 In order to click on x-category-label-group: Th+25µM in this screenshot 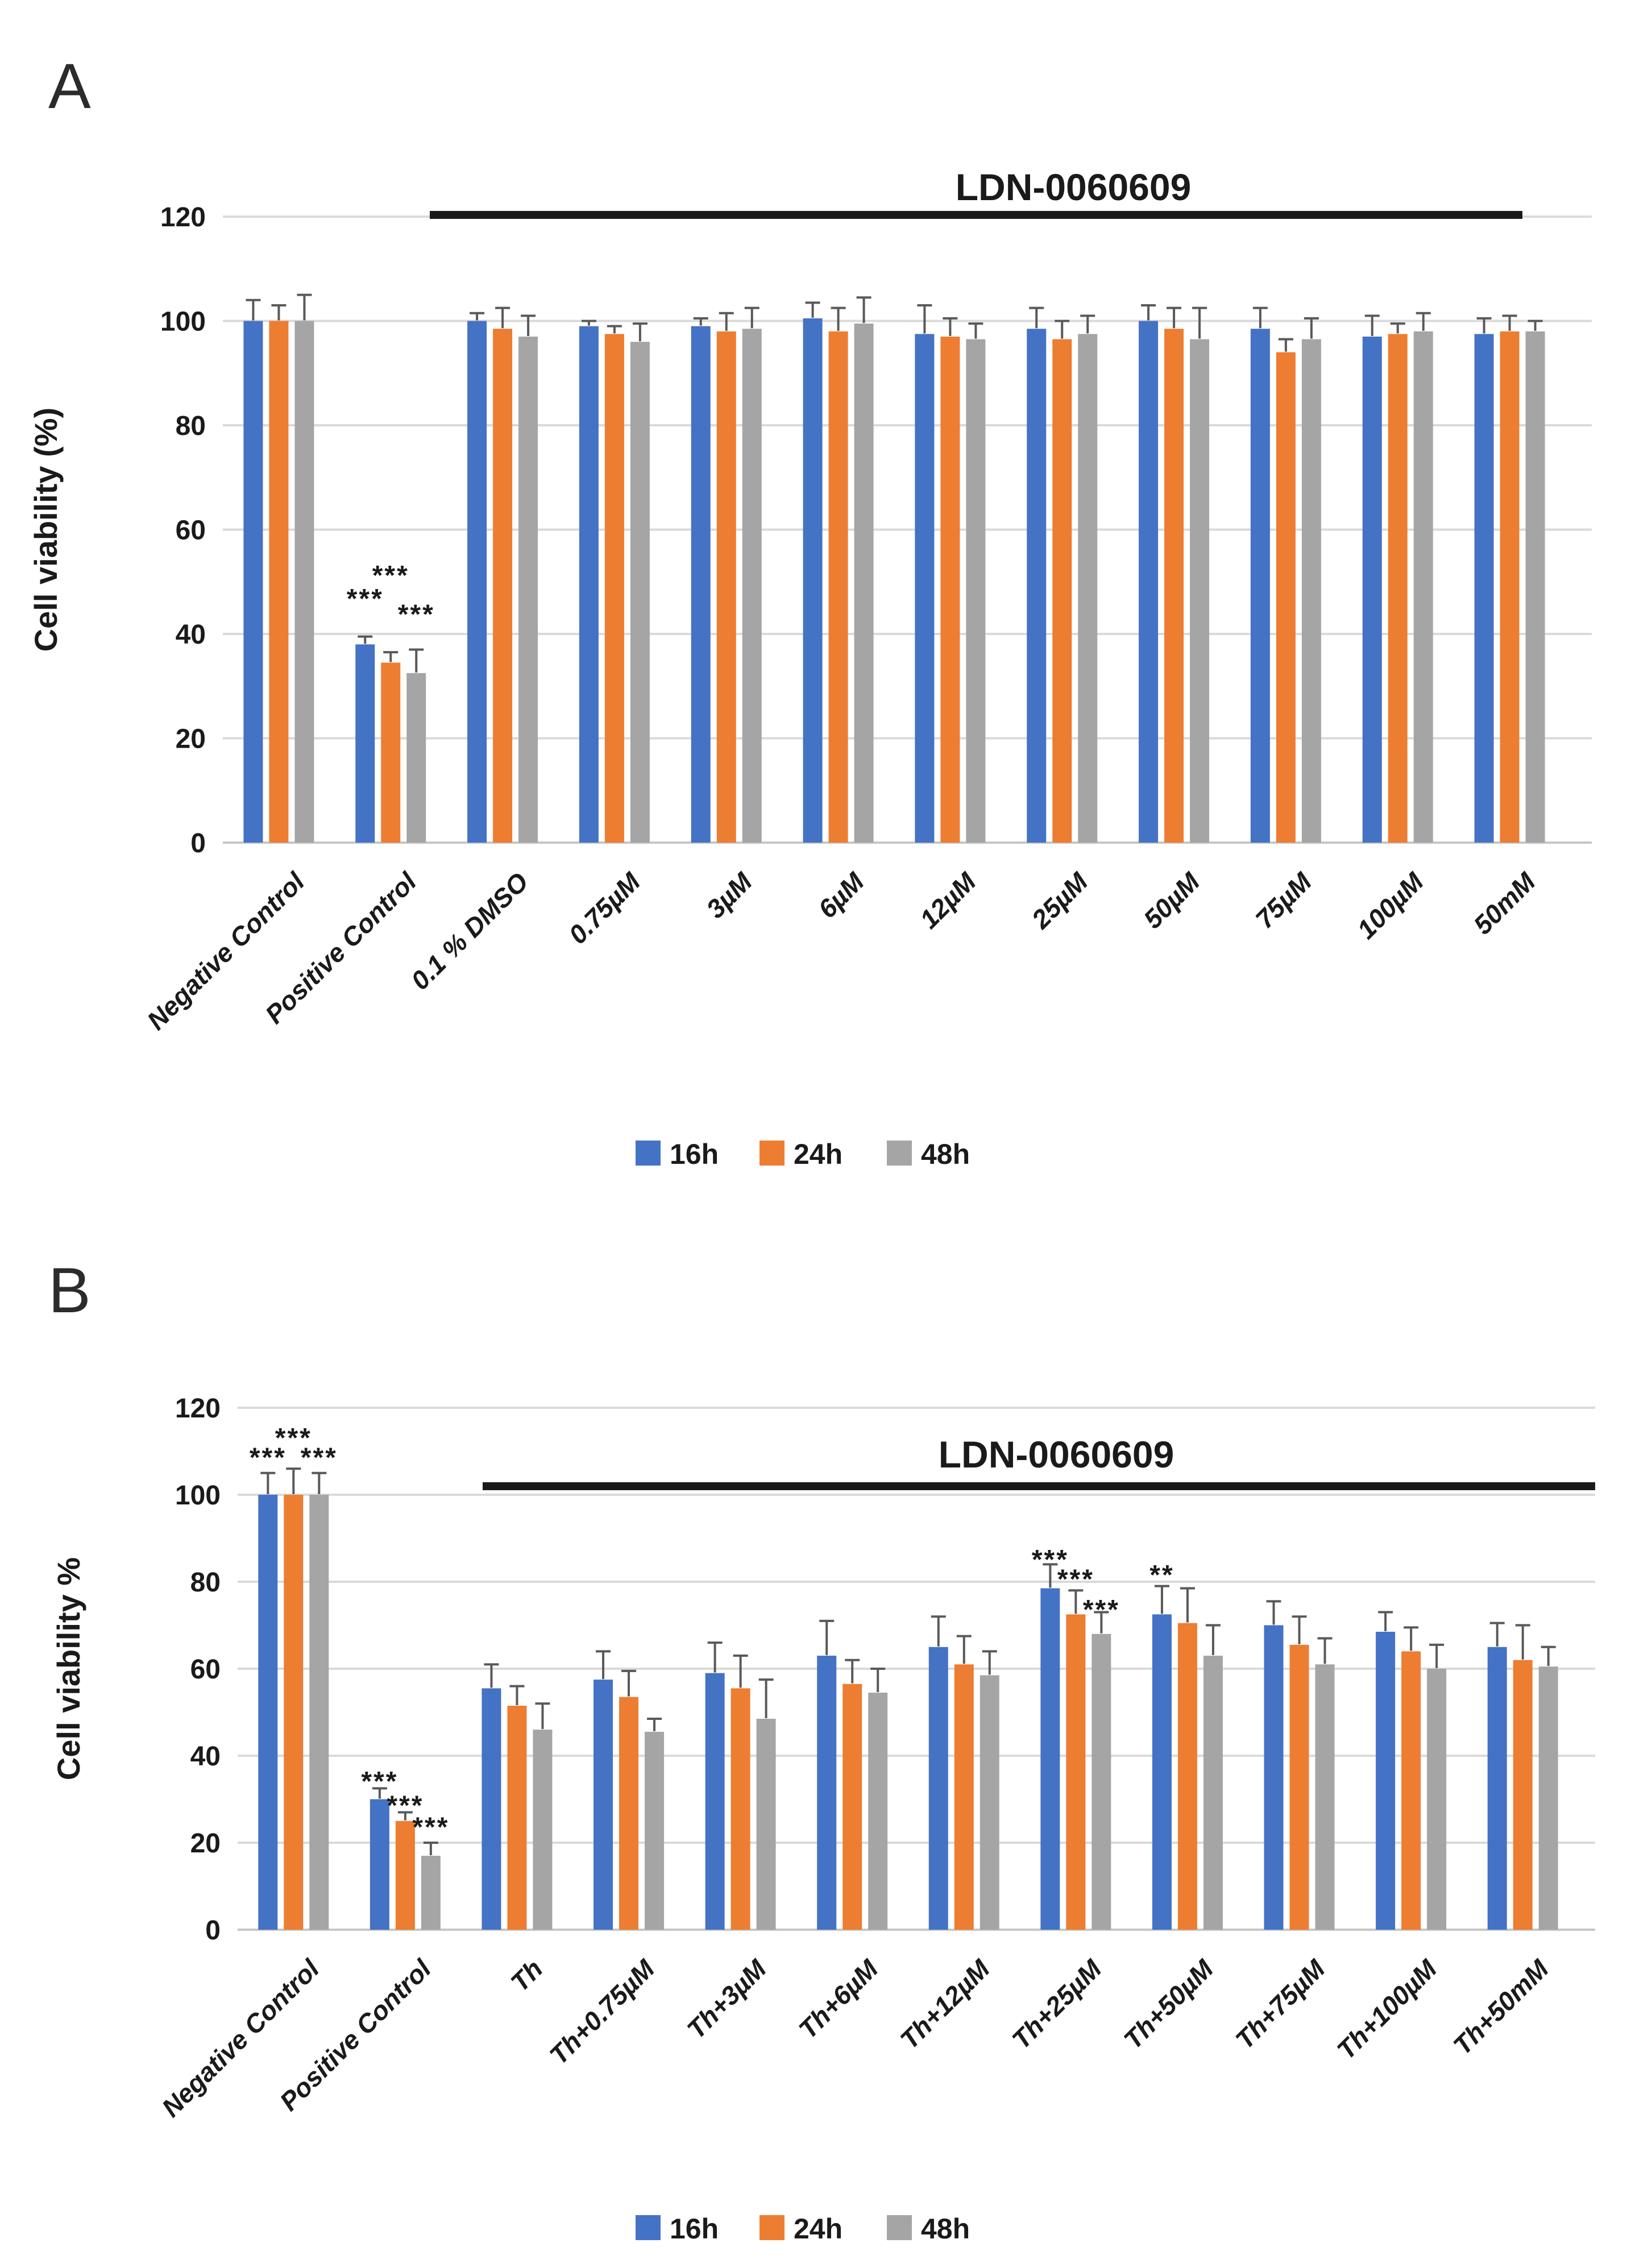, I will do `click(1057, 2004)`.